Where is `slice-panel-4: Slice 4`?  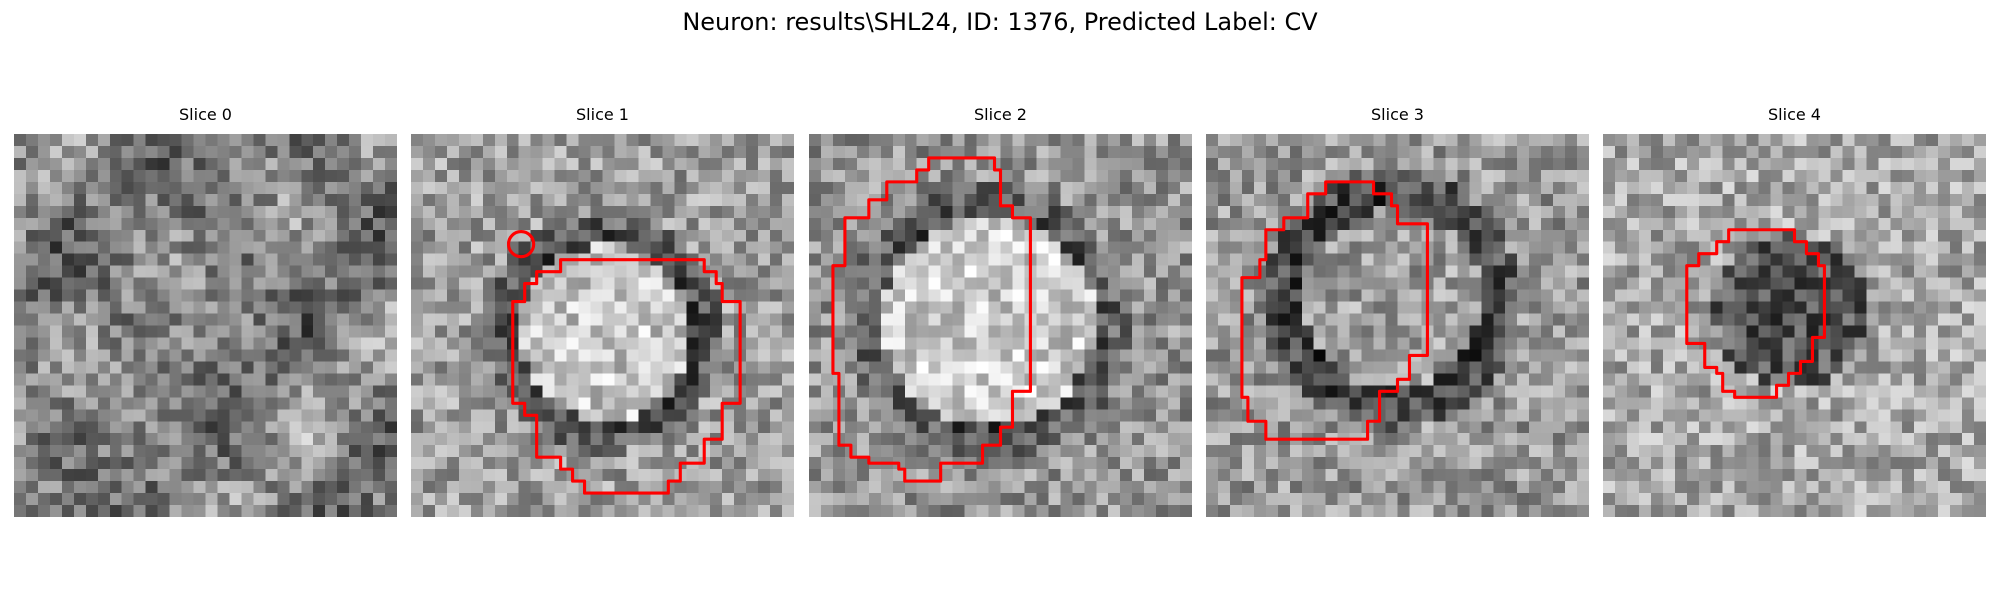
slice-panel-4: Slice 4 is located at coordinates (1794, 311).